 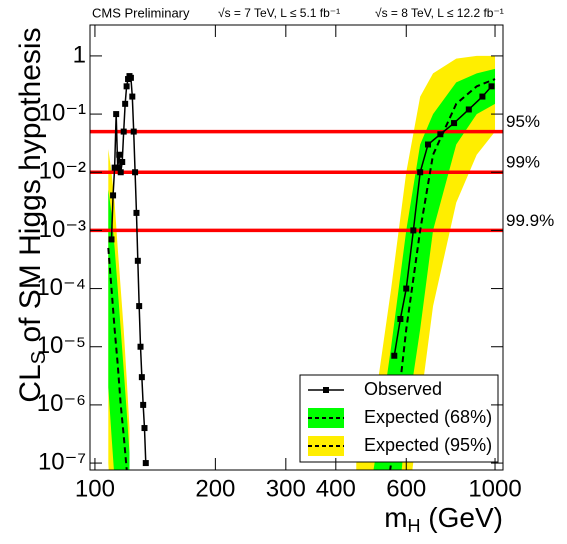 What do you see at coordinates (215, 488) in the screenshot?
I see `x-tick-label: 200` at bounding box center [215, 488].